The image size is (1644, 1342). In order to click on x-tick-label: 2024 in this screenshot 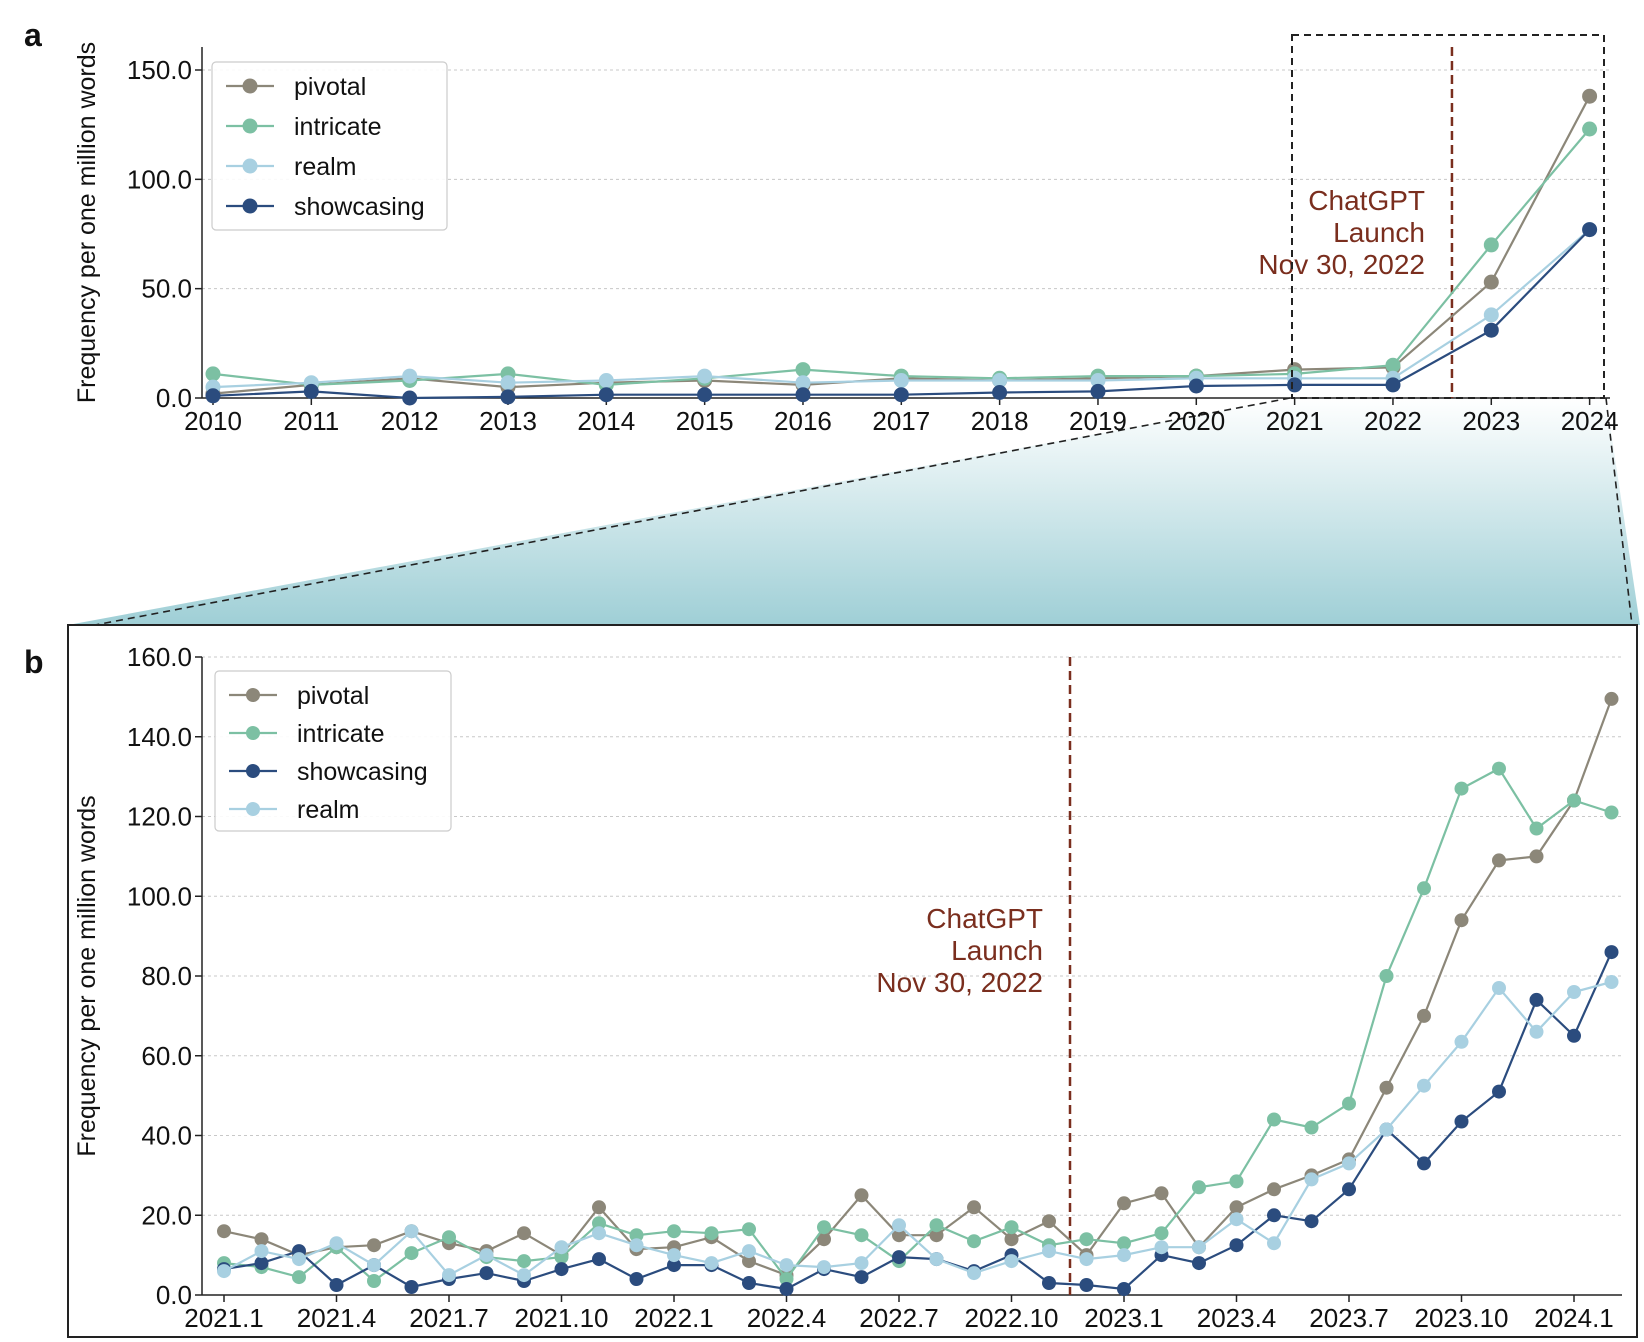, I will do `click(1590, 421)`.